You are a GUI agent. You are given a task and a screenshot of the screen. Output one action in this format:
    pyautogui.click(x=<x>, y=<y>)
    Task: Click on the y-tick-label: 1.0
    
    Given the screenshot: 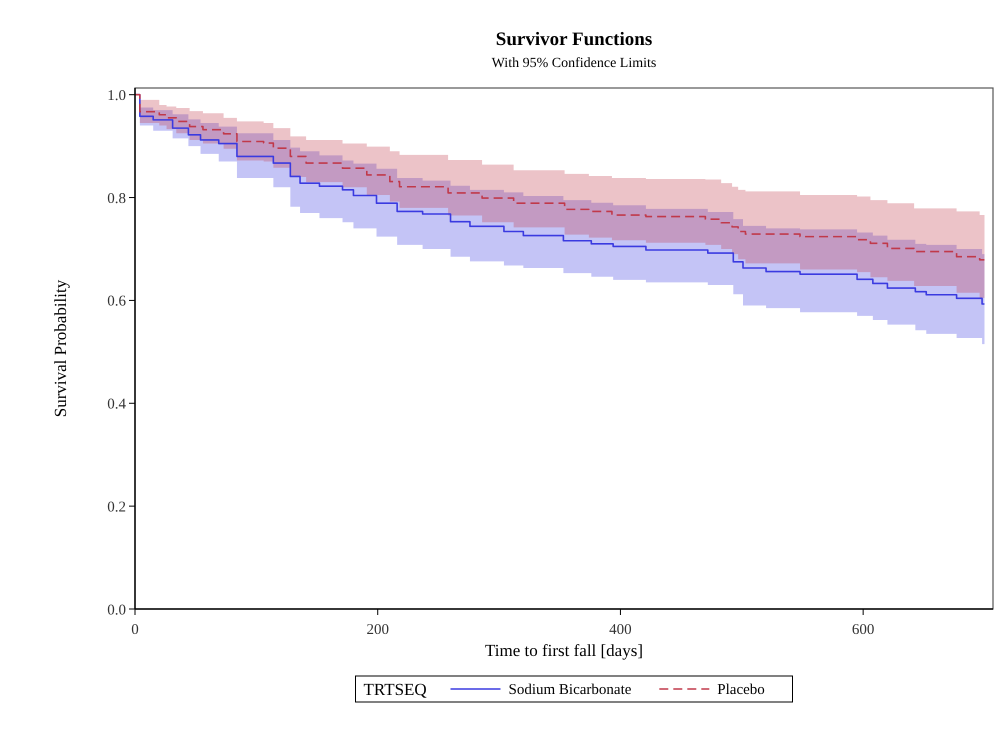 What is the action you would take?
    pyautogui.click(x=116, y=96)
    